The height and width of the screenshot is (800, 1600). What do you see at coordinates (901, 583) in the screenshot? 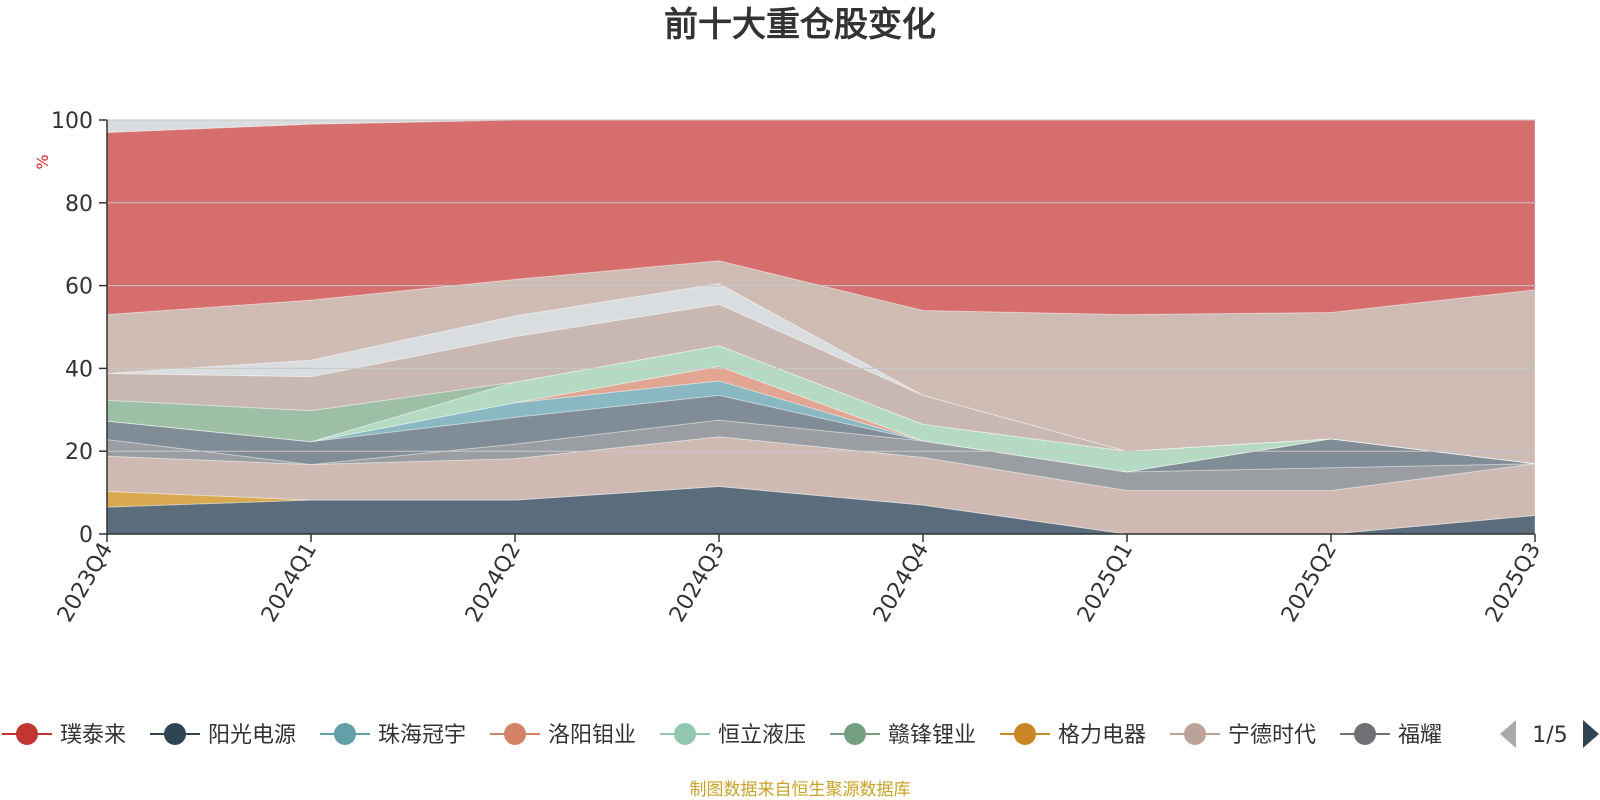
I see `x-tick-label-2024Q4: 2024Q4` at bounding box center [901, 583].